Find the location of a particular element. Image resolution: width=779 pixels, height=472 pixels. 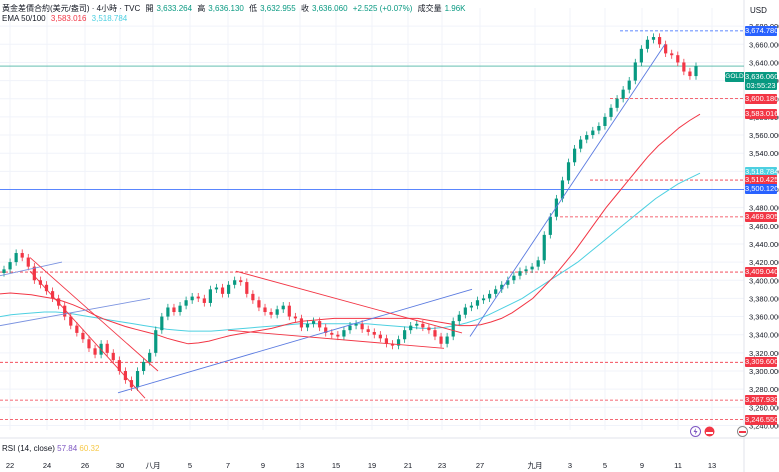

last-price-tag: 3,636.060 03:55:23 is located at coordinates (762, 81).